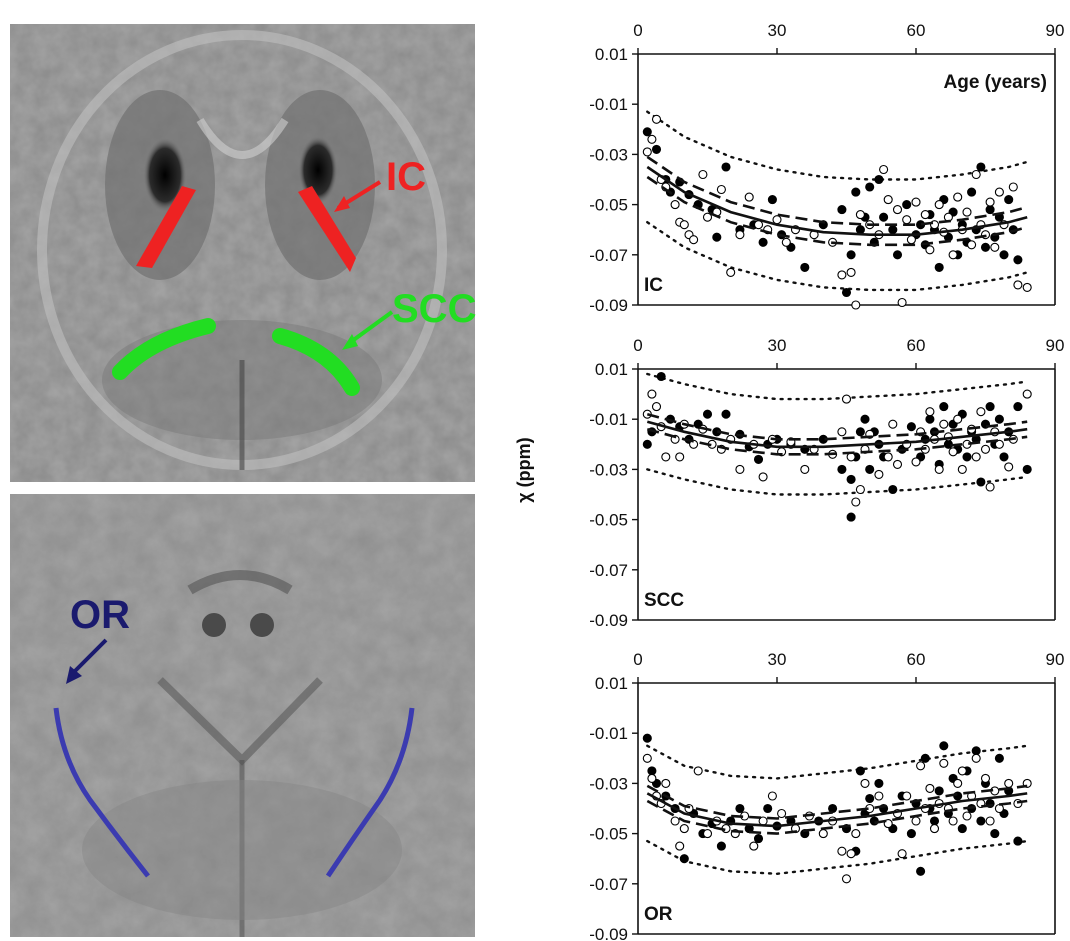  Describe the element at coordinates (608, 469) in the screenshot. I see `y-tick-label: -0.03` at that location.